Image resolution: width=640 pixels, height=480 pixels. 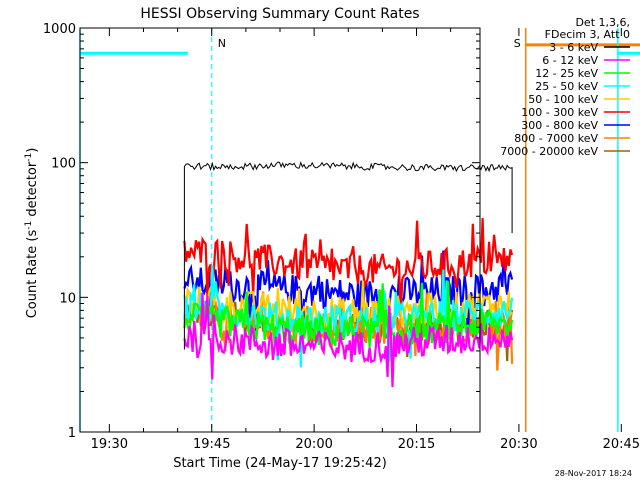 What do you see at coordinates (67, 298) in the screenshot?
I see `y-tick-label: 10` at bounding box center [67, 298].